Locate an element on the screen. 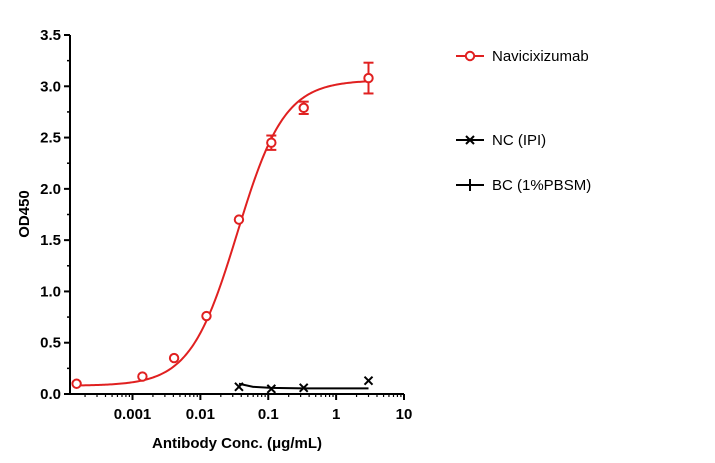 The image size is (715, 463). y-tick-label: 2.5 is located at coordinates (50, 138).